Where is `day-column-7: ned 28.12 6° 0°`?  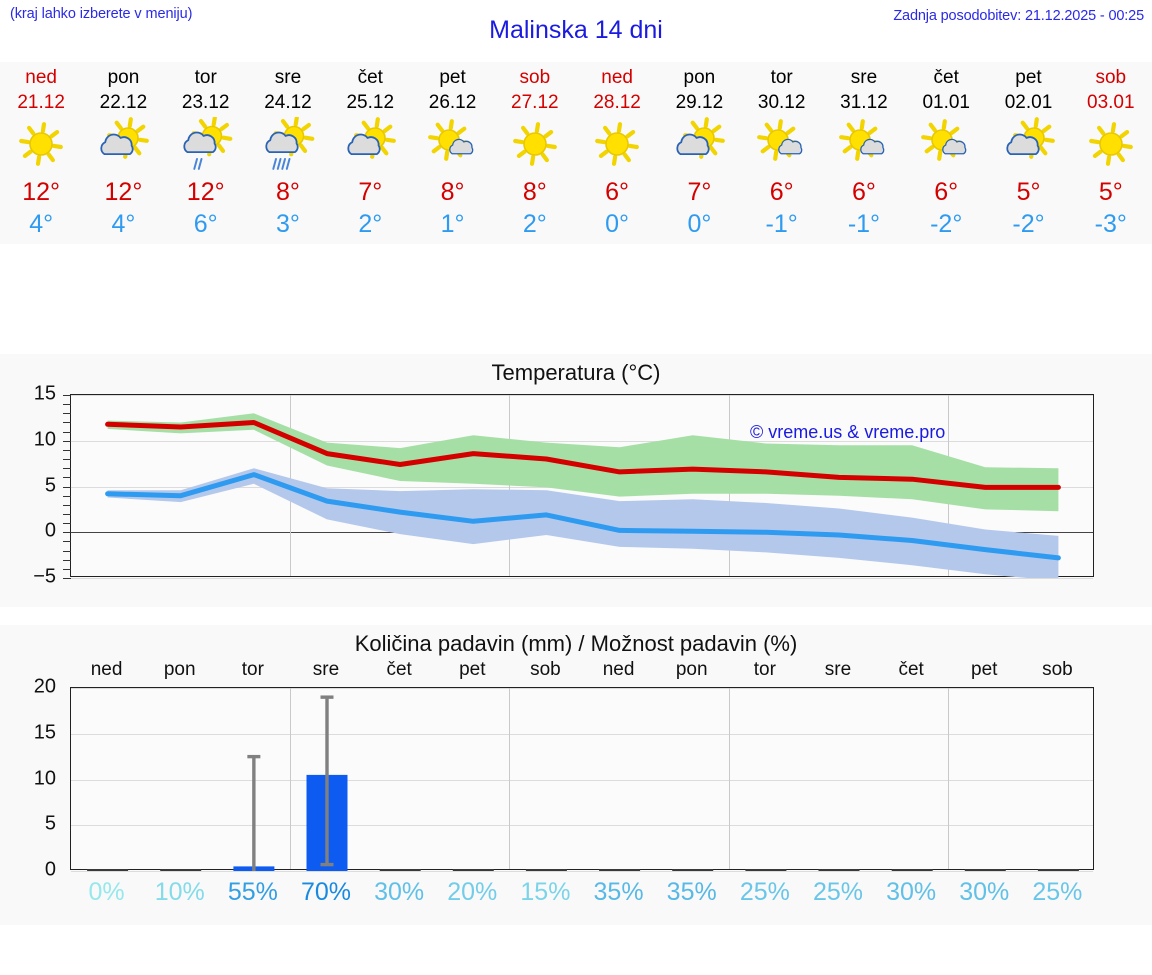
day-column-7: ned 28.12 6° 0° is located at coordinates (617, 153).